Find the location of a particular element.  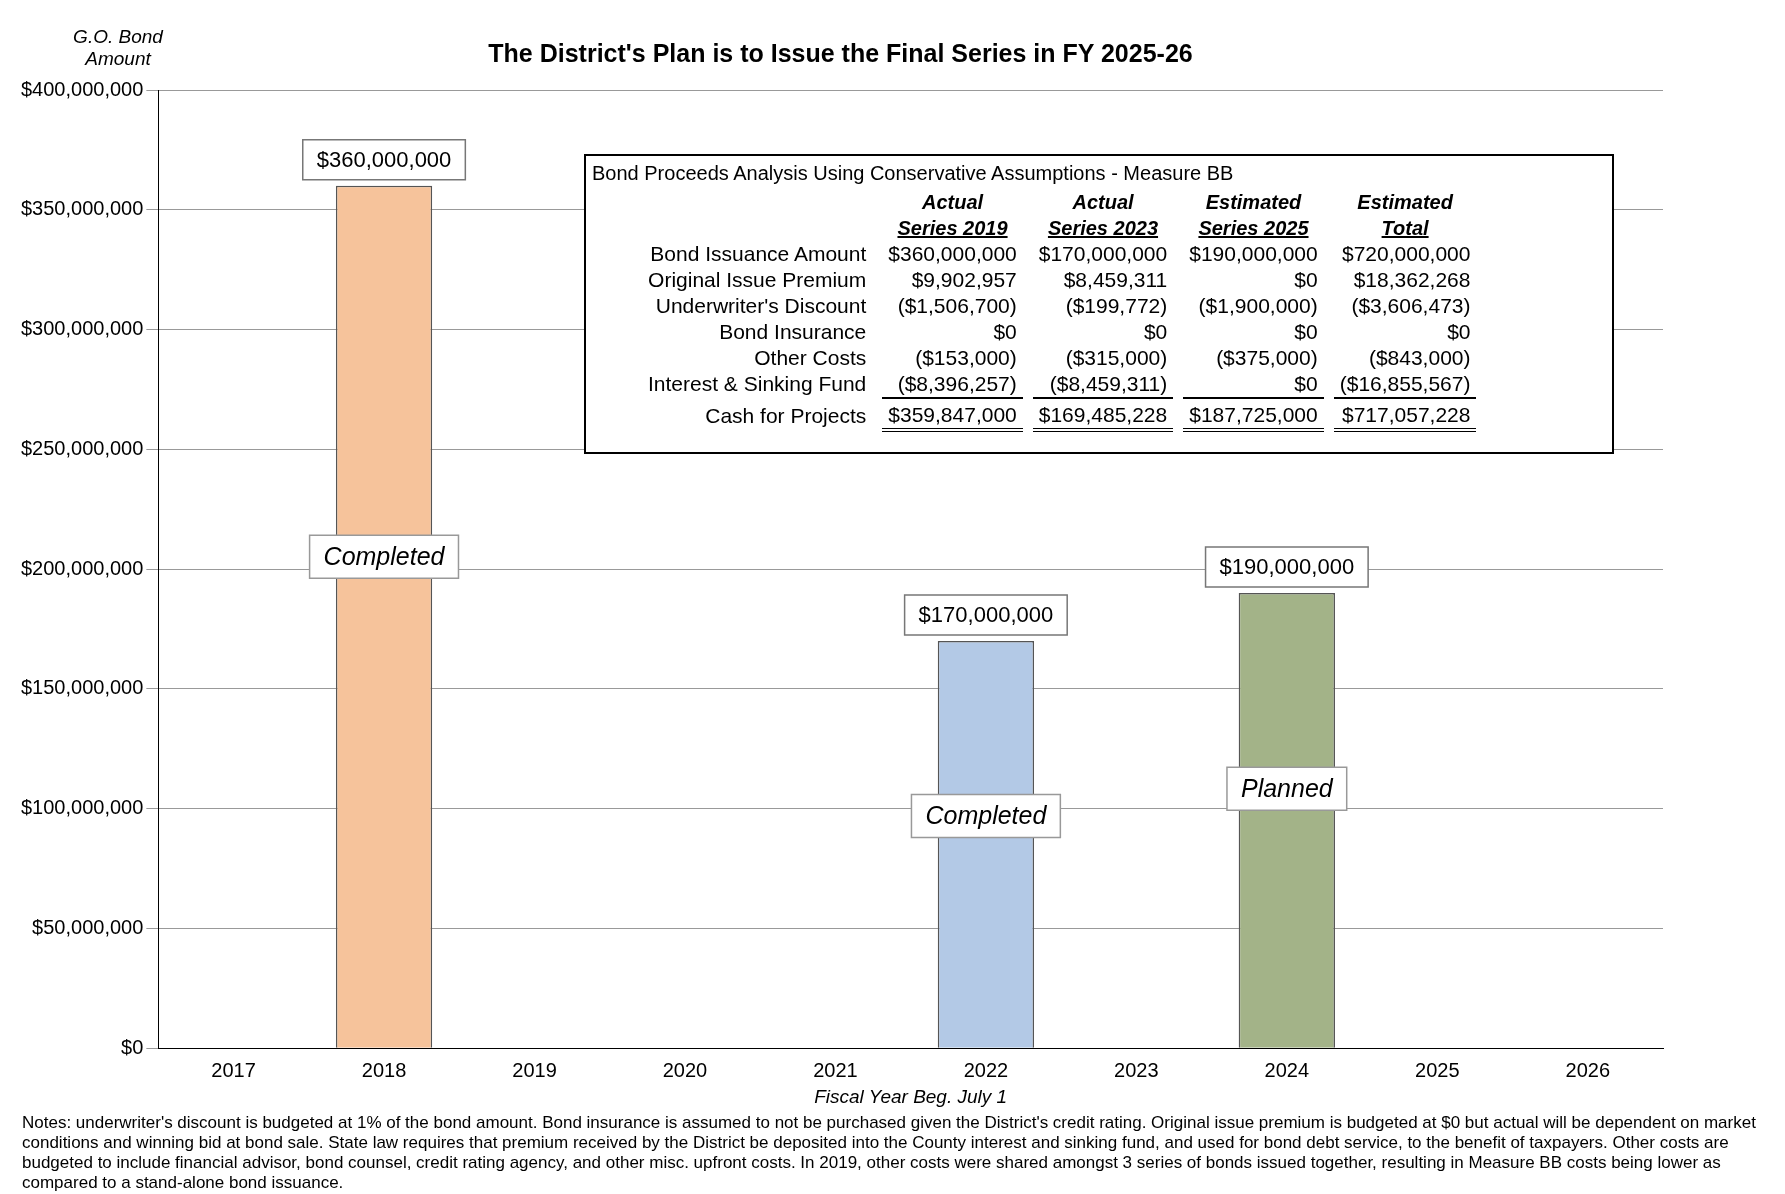

y-tick-label: $300,000,000 is located at coordinates (82, 328).